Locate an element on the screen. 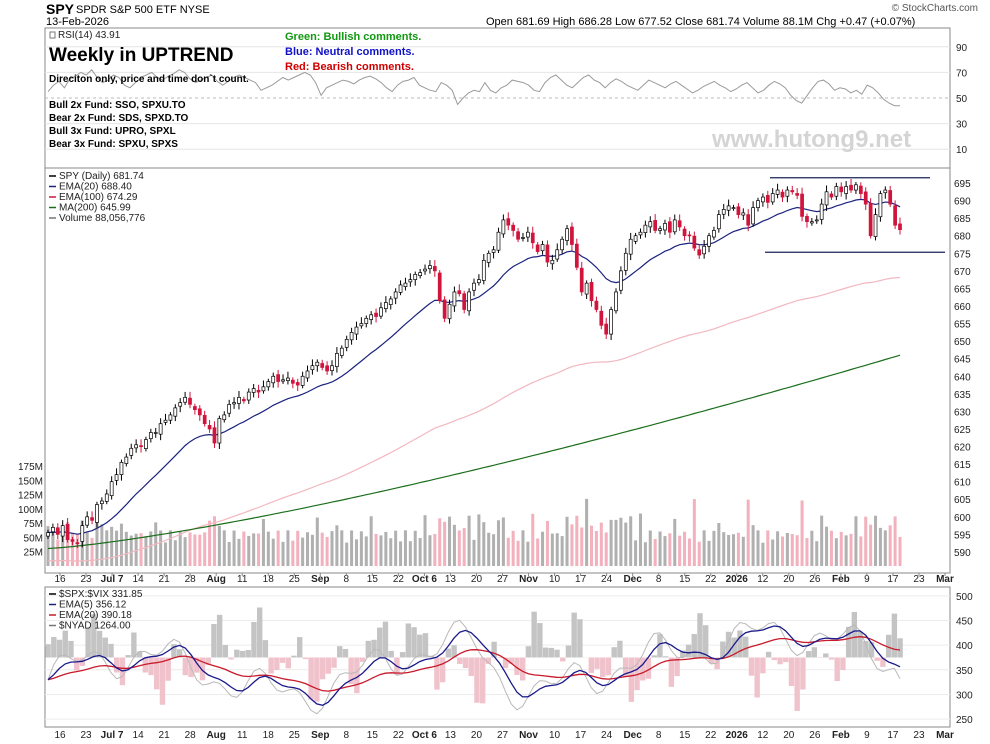 This screenshot has height=744, width=990. rsi-tick-label: 30 is located at coordinates (962, 125).